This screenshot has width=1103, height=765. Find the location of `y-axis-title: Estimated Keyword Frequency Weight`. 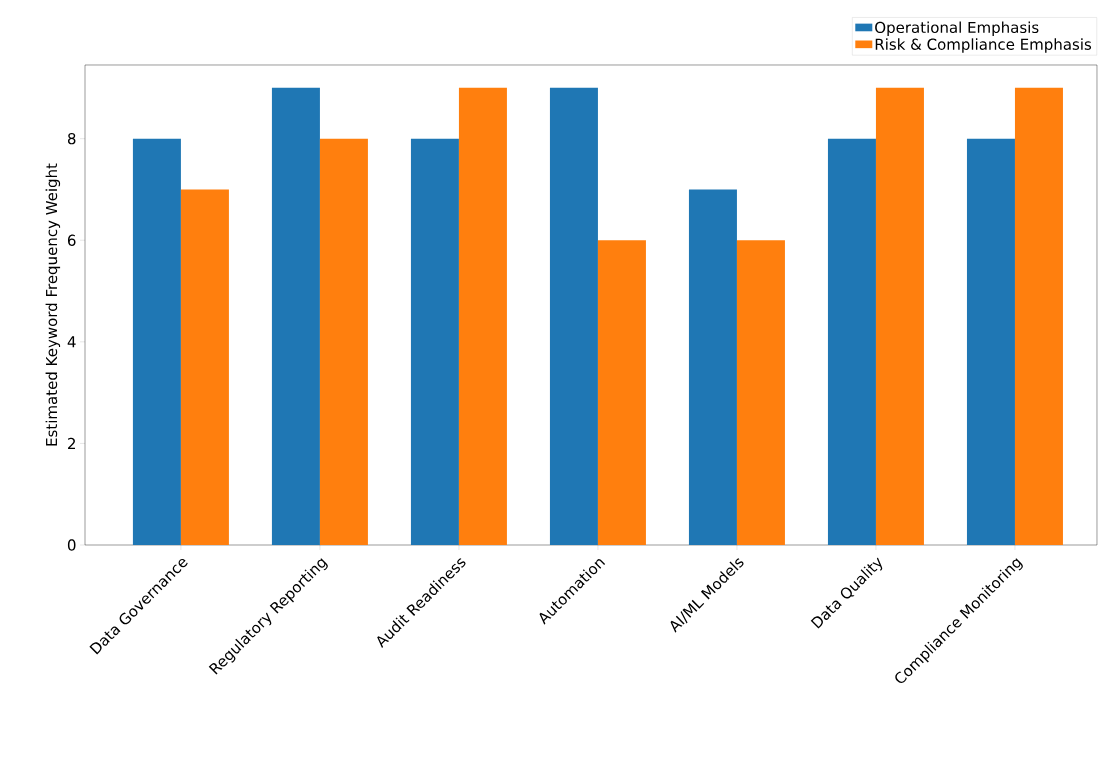

y-axis-title: Estimated Keyword Frequency Weight is located at coordinates (53, 304).